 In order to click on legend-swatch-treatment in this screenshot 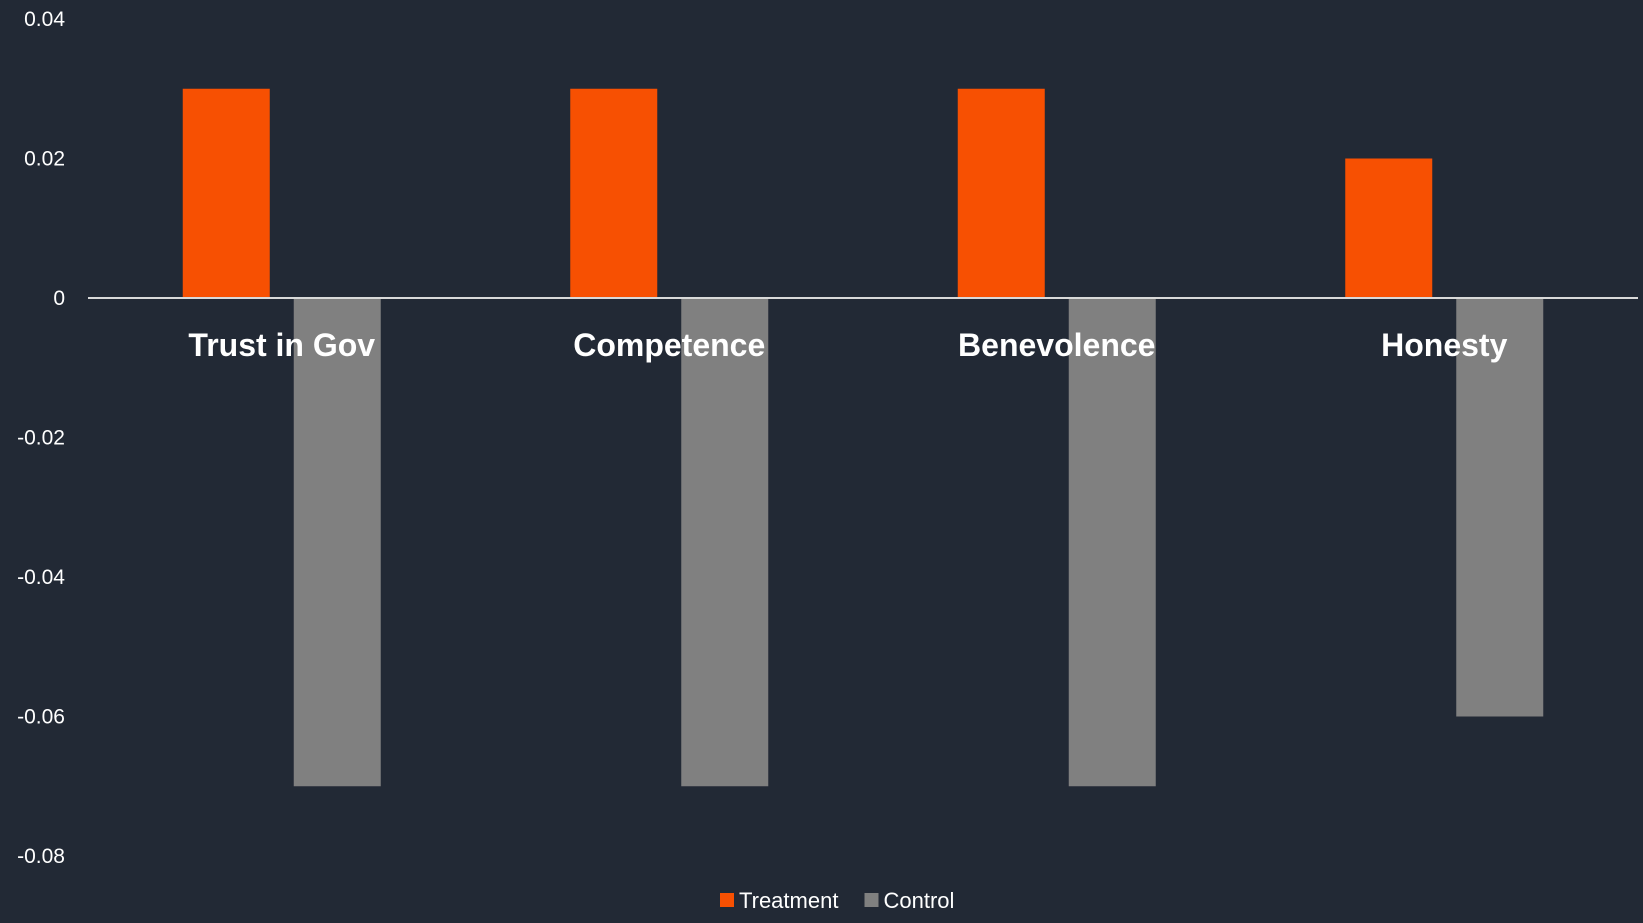, I will do `click(727, 900)`.